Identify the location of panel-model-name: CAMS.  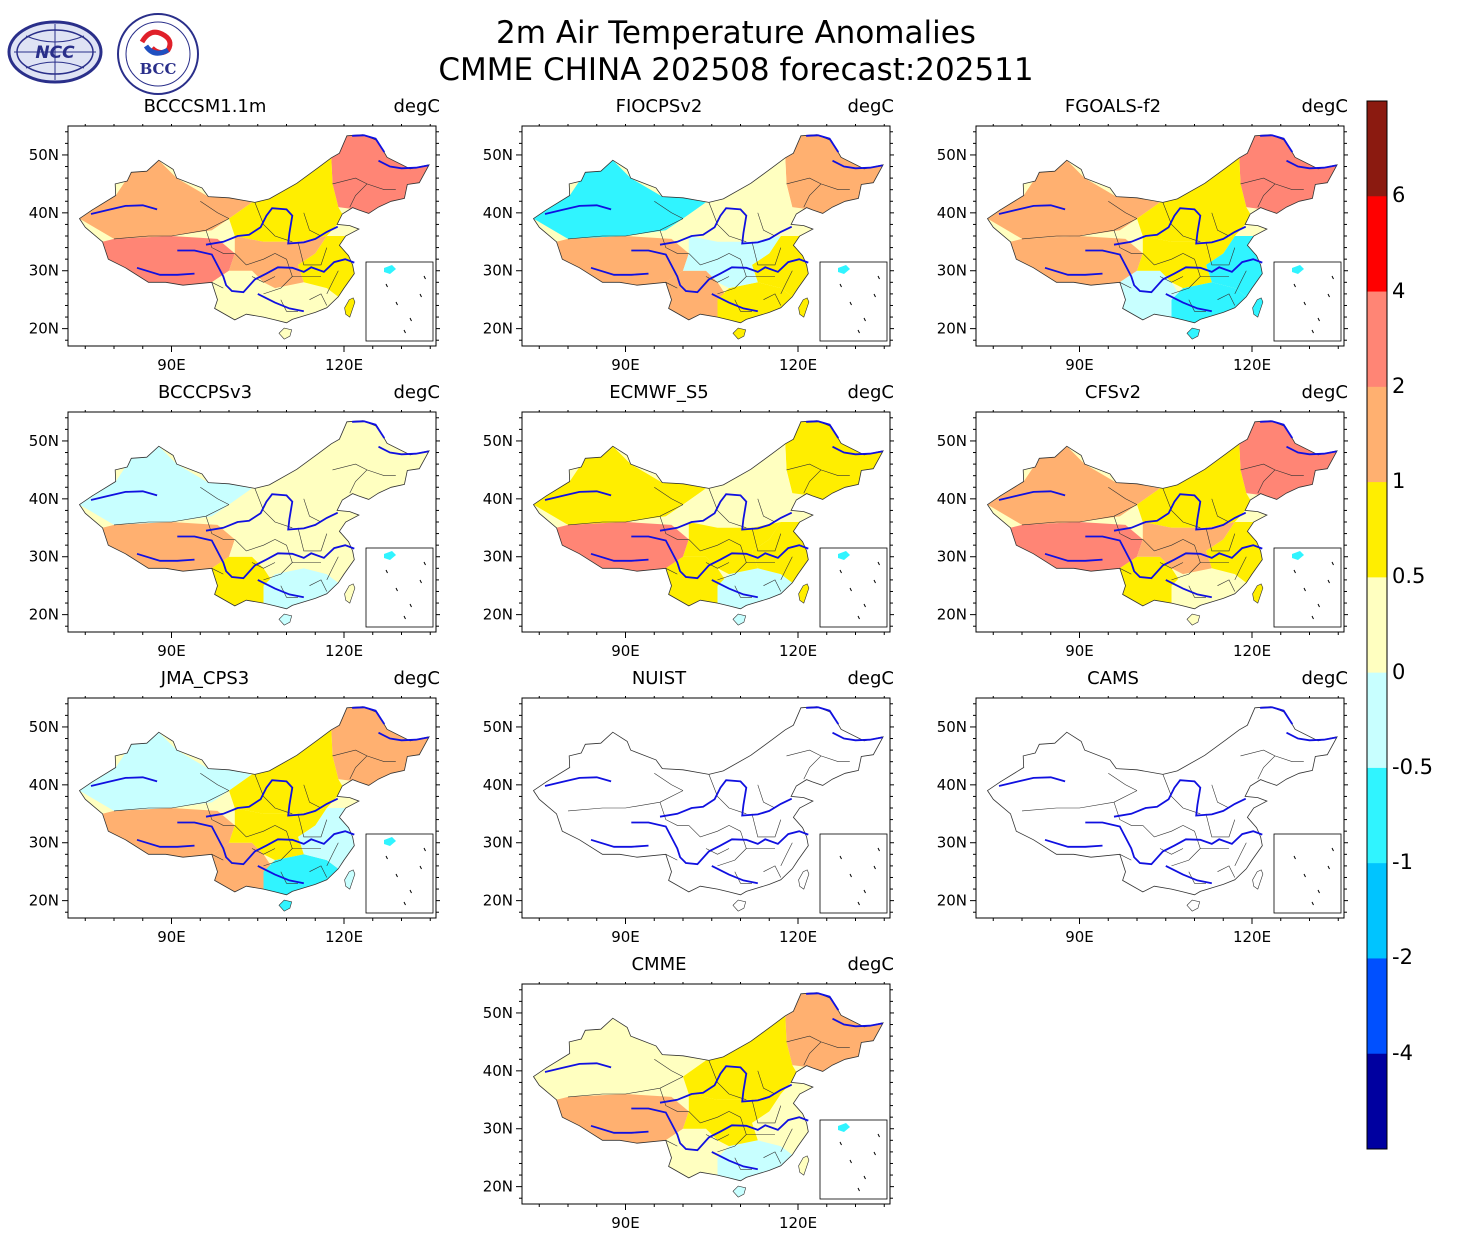
(1113, 678).